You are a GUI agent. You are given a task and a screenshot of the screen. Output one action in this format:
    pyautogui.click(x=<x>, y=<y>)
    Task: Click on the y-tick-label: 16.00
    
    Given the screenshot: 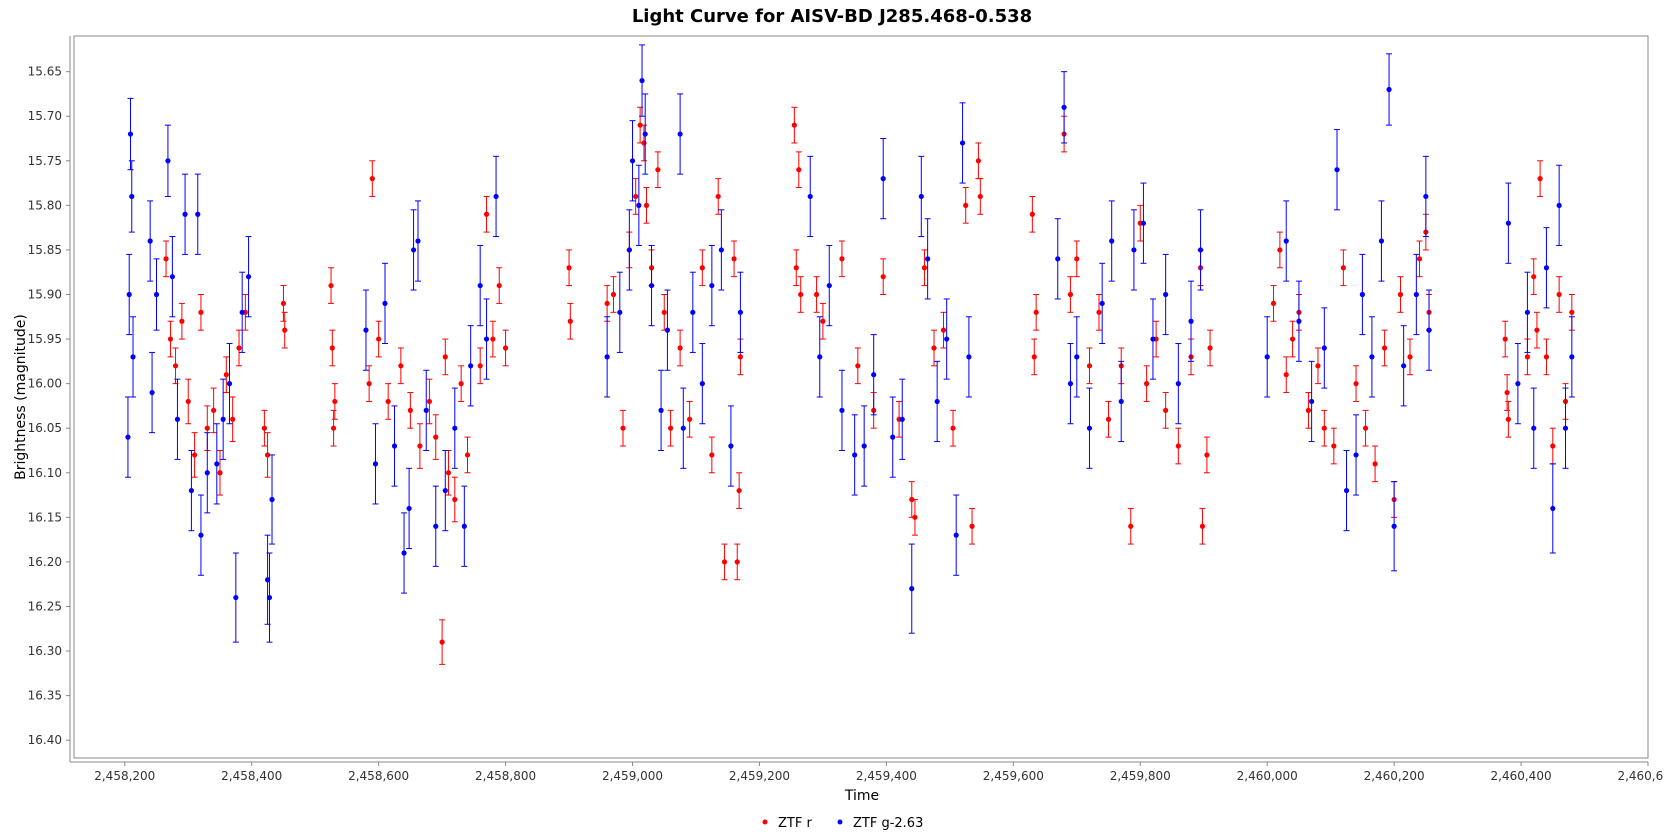 What is the action you would take?
    pyautogui.click(x=45, y=384)
    